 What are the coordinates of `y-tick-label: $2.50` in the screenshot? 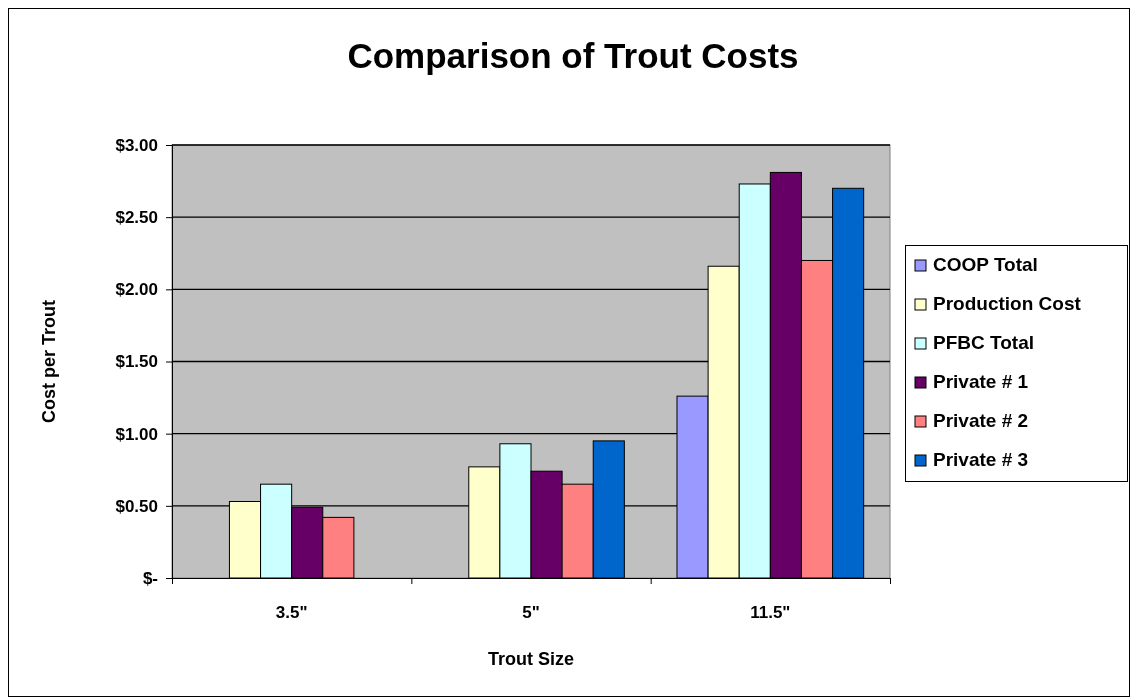 It's located at (136, 218).